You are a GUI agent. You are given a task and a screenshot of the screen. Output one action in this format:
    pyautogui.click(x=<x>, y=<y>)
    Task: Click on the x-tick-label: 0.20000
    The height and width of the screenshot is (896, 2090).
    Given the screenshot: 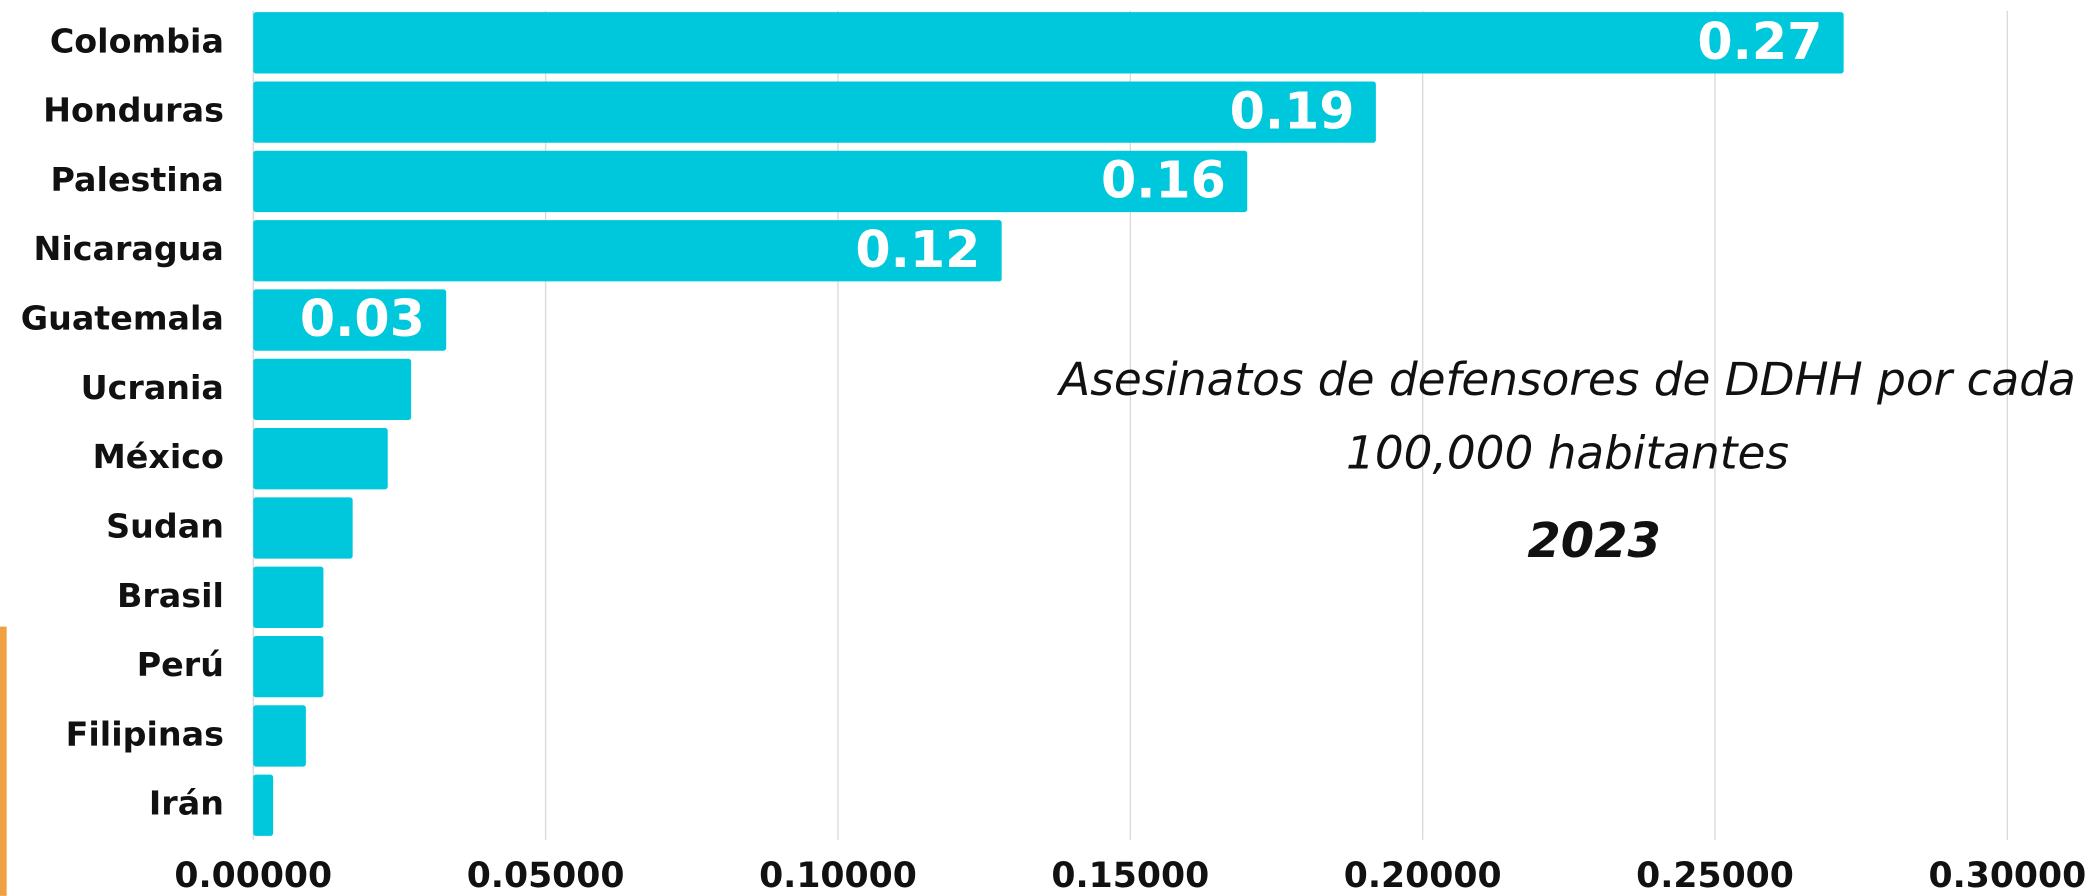 What is the action you would take?
    pyautogui.click(x=1423, y=876)
    